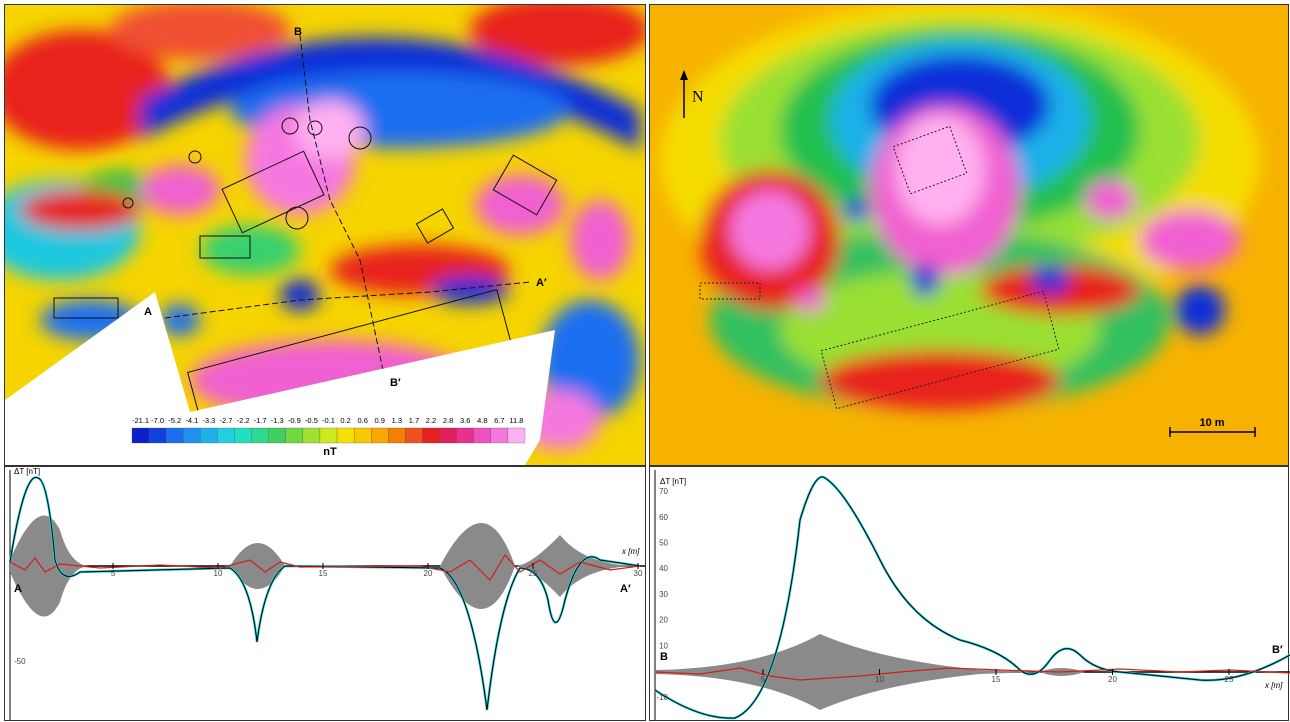 This screenshot has height=722, width=1290. Describe the element at coordinates (243, 420) in the screenshot. I see `colorbar-label: -2.2` at that location.